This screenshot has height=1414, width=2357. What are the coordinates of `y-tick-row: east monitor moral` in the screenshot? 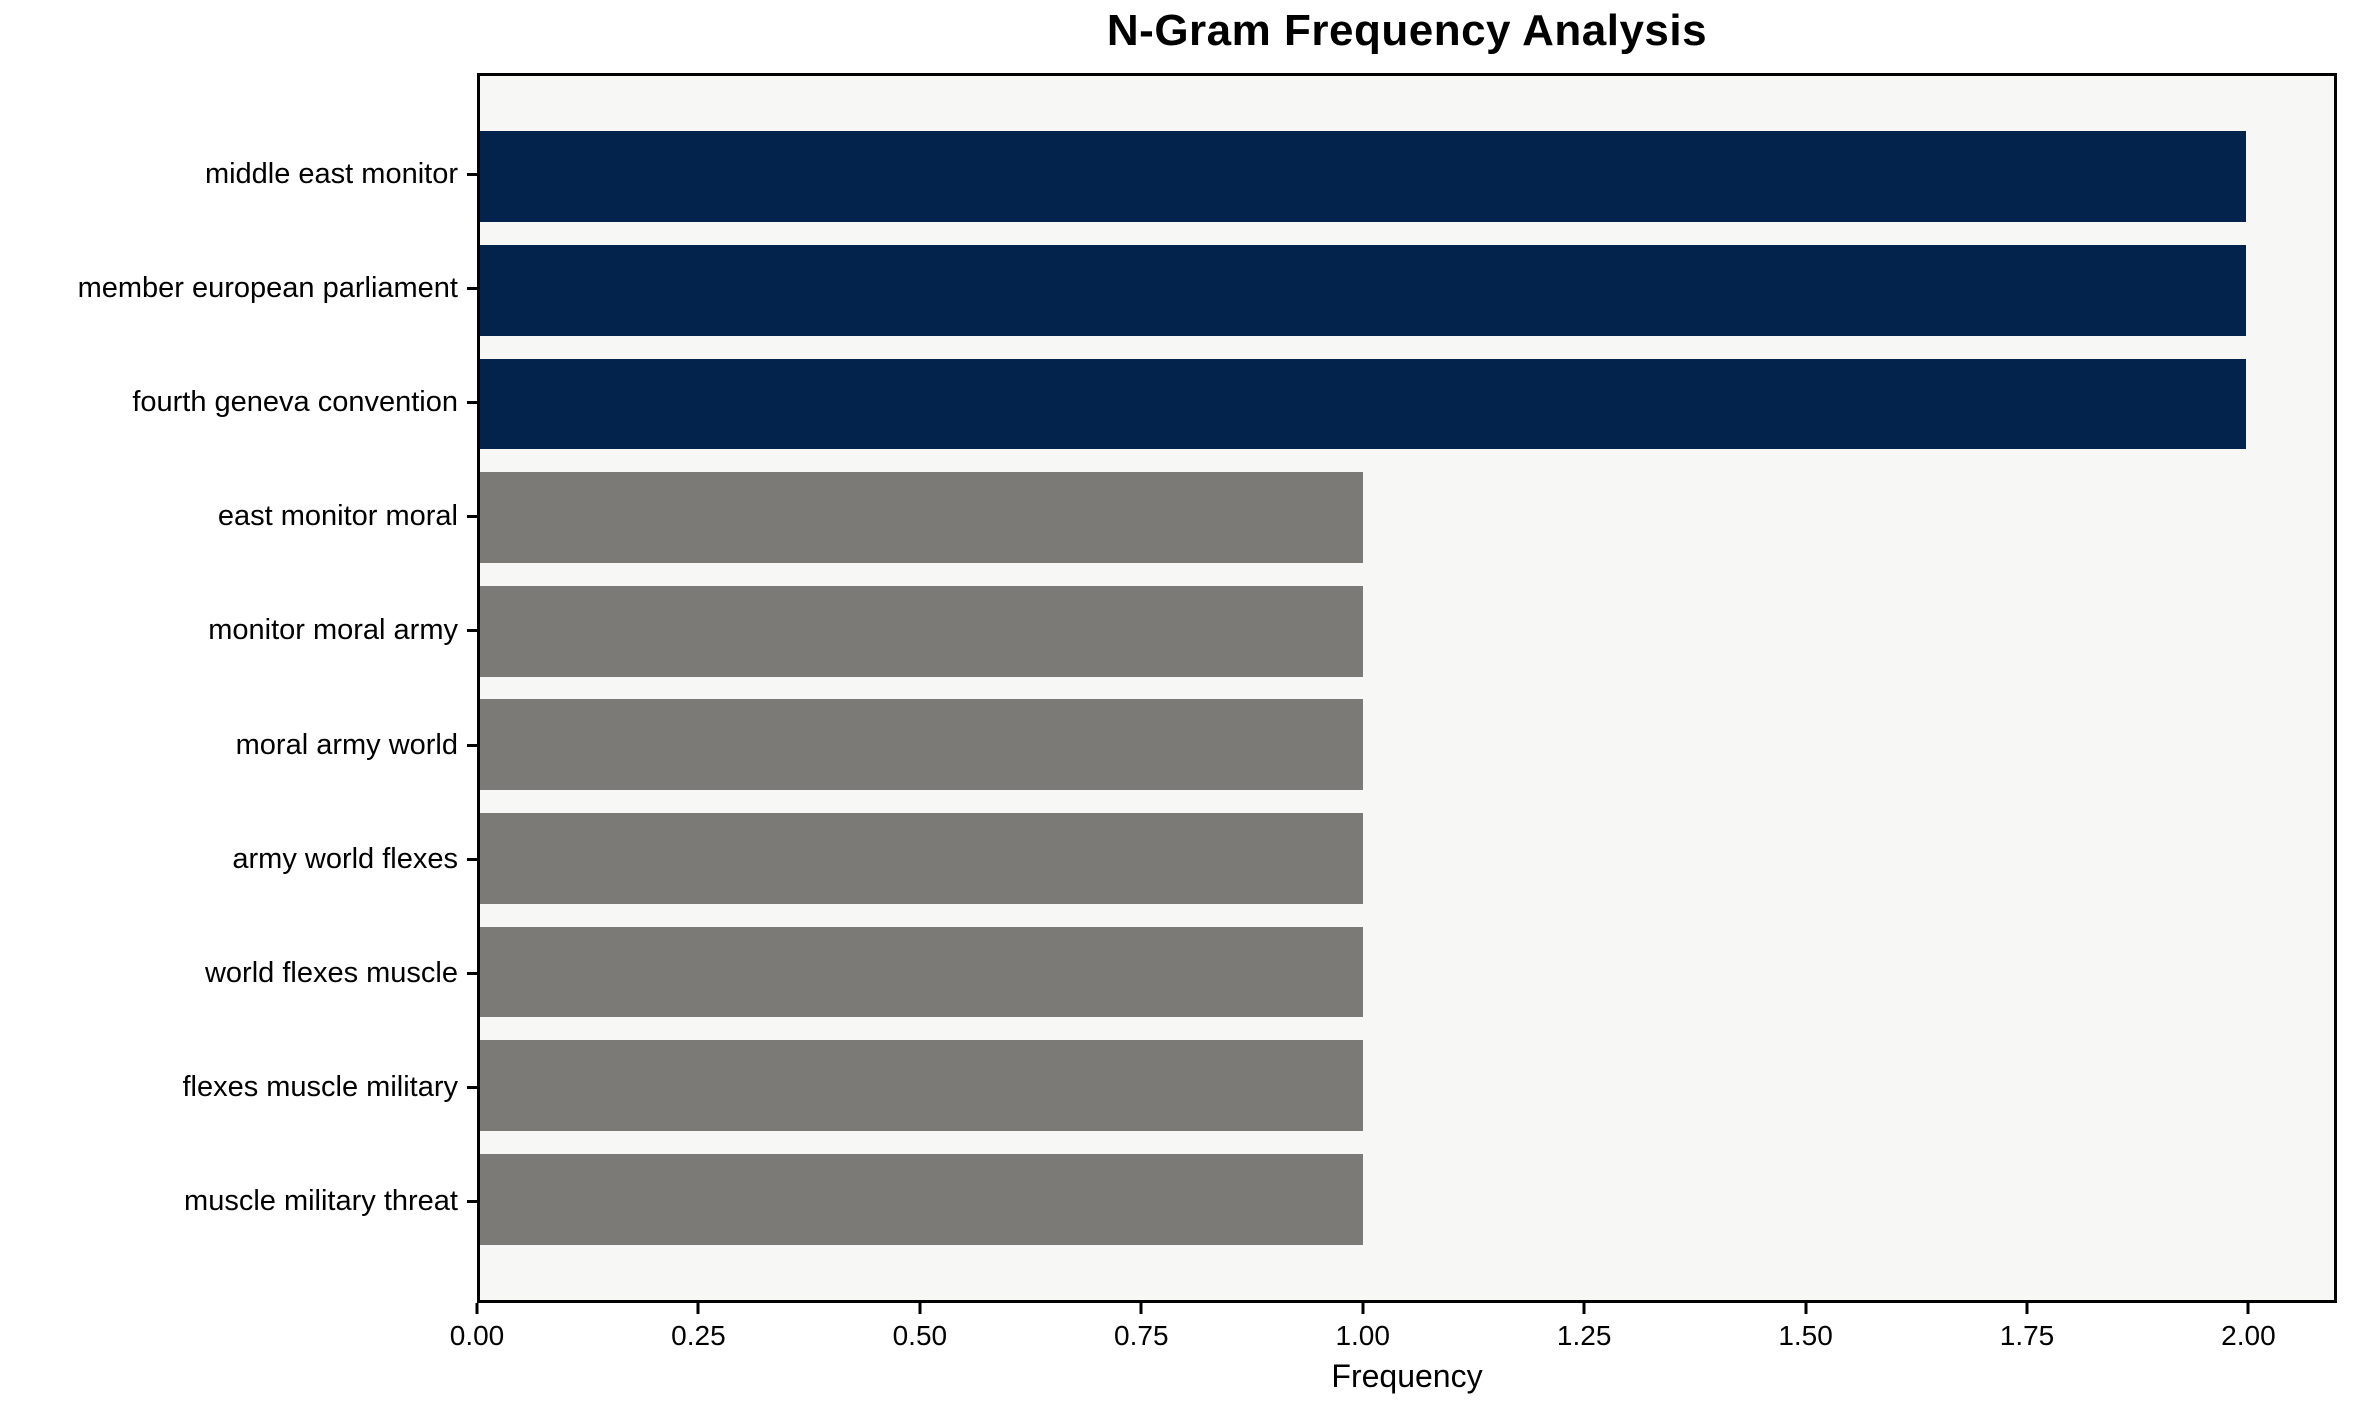 It's located at (238, 517).